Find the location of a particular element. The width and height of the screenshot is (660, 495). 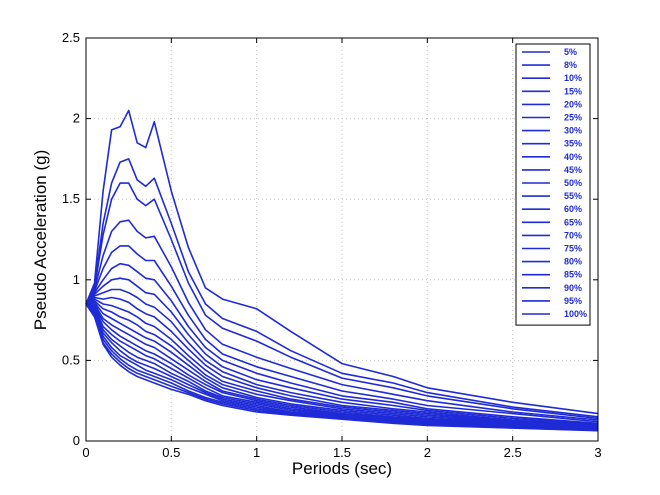

legend-label: 90% is located at coordinates (573, 288).